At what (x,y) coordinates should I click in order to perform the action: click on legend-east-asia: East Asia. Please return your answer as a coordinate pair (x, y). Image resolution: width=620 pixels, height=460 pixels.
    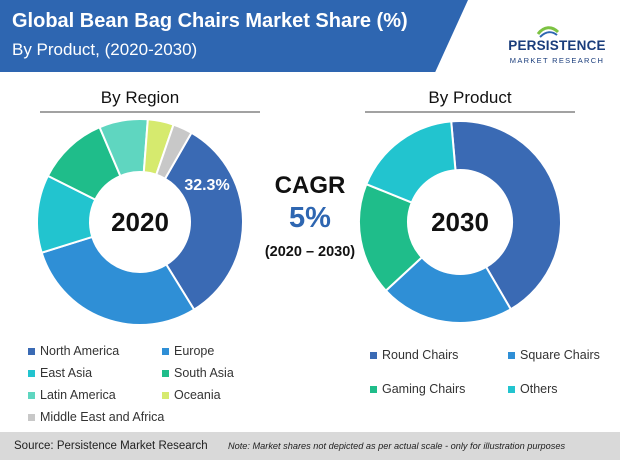
    Looking at the image, I should click on (60, 373).